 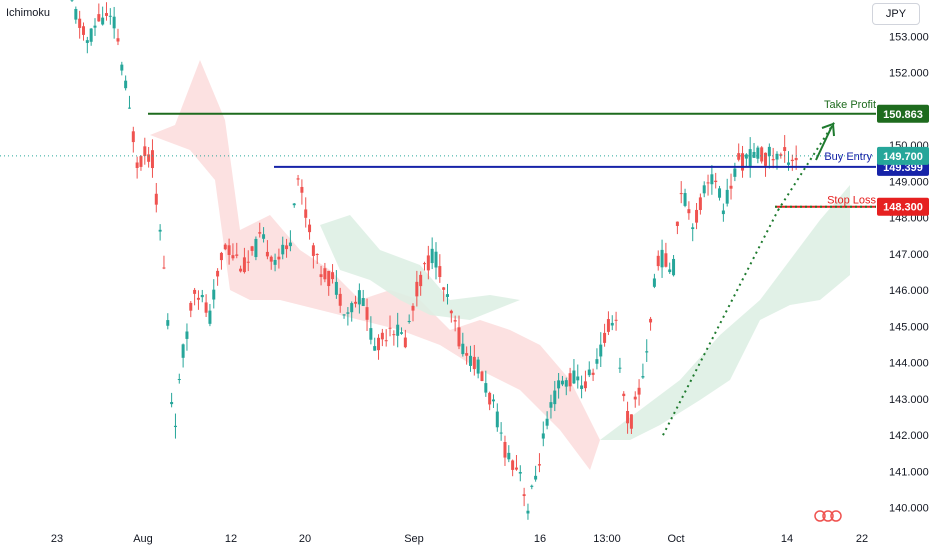 What do you see at coordinates (903, 157) in the screenshot?
I see `current-price-tag-text: 149.700` at bounding box center [903, 157].